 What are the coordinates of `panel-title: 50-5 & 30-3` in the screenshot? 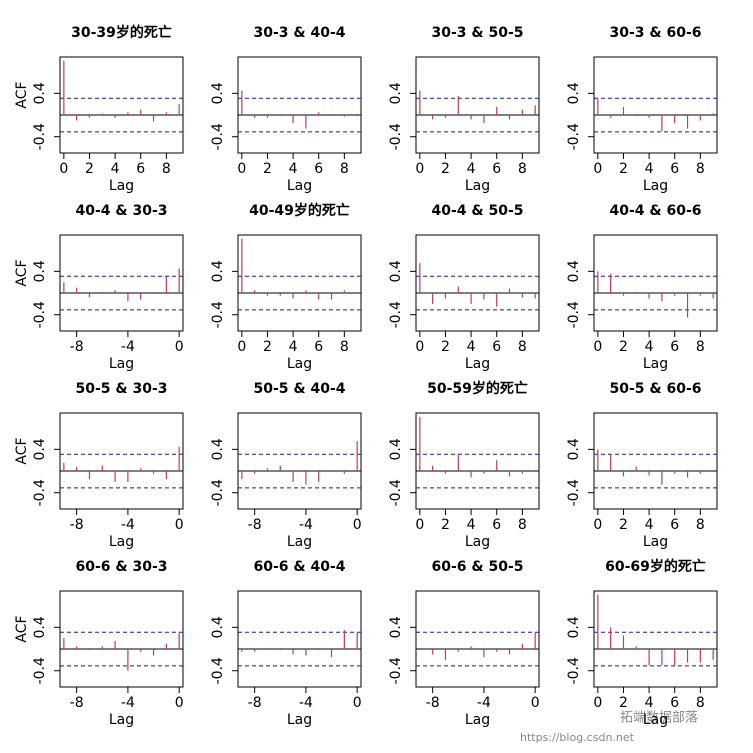 It's located at (121, 389).